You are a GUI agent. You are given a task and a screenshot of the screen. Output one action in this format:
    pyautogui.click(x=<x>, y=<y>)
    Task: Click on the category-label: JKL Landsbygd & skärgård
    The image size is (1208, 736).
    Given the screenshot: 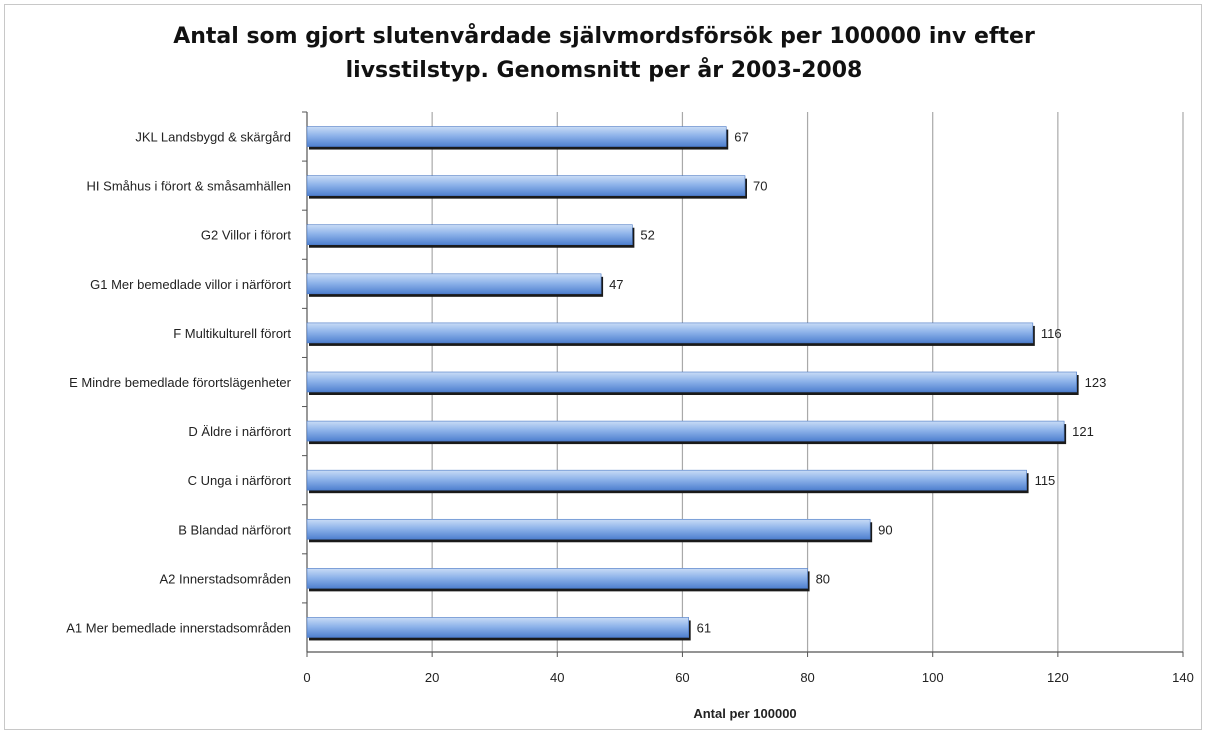 What is the action you would take?
    pyautogui.click(x=213, y=137)
    